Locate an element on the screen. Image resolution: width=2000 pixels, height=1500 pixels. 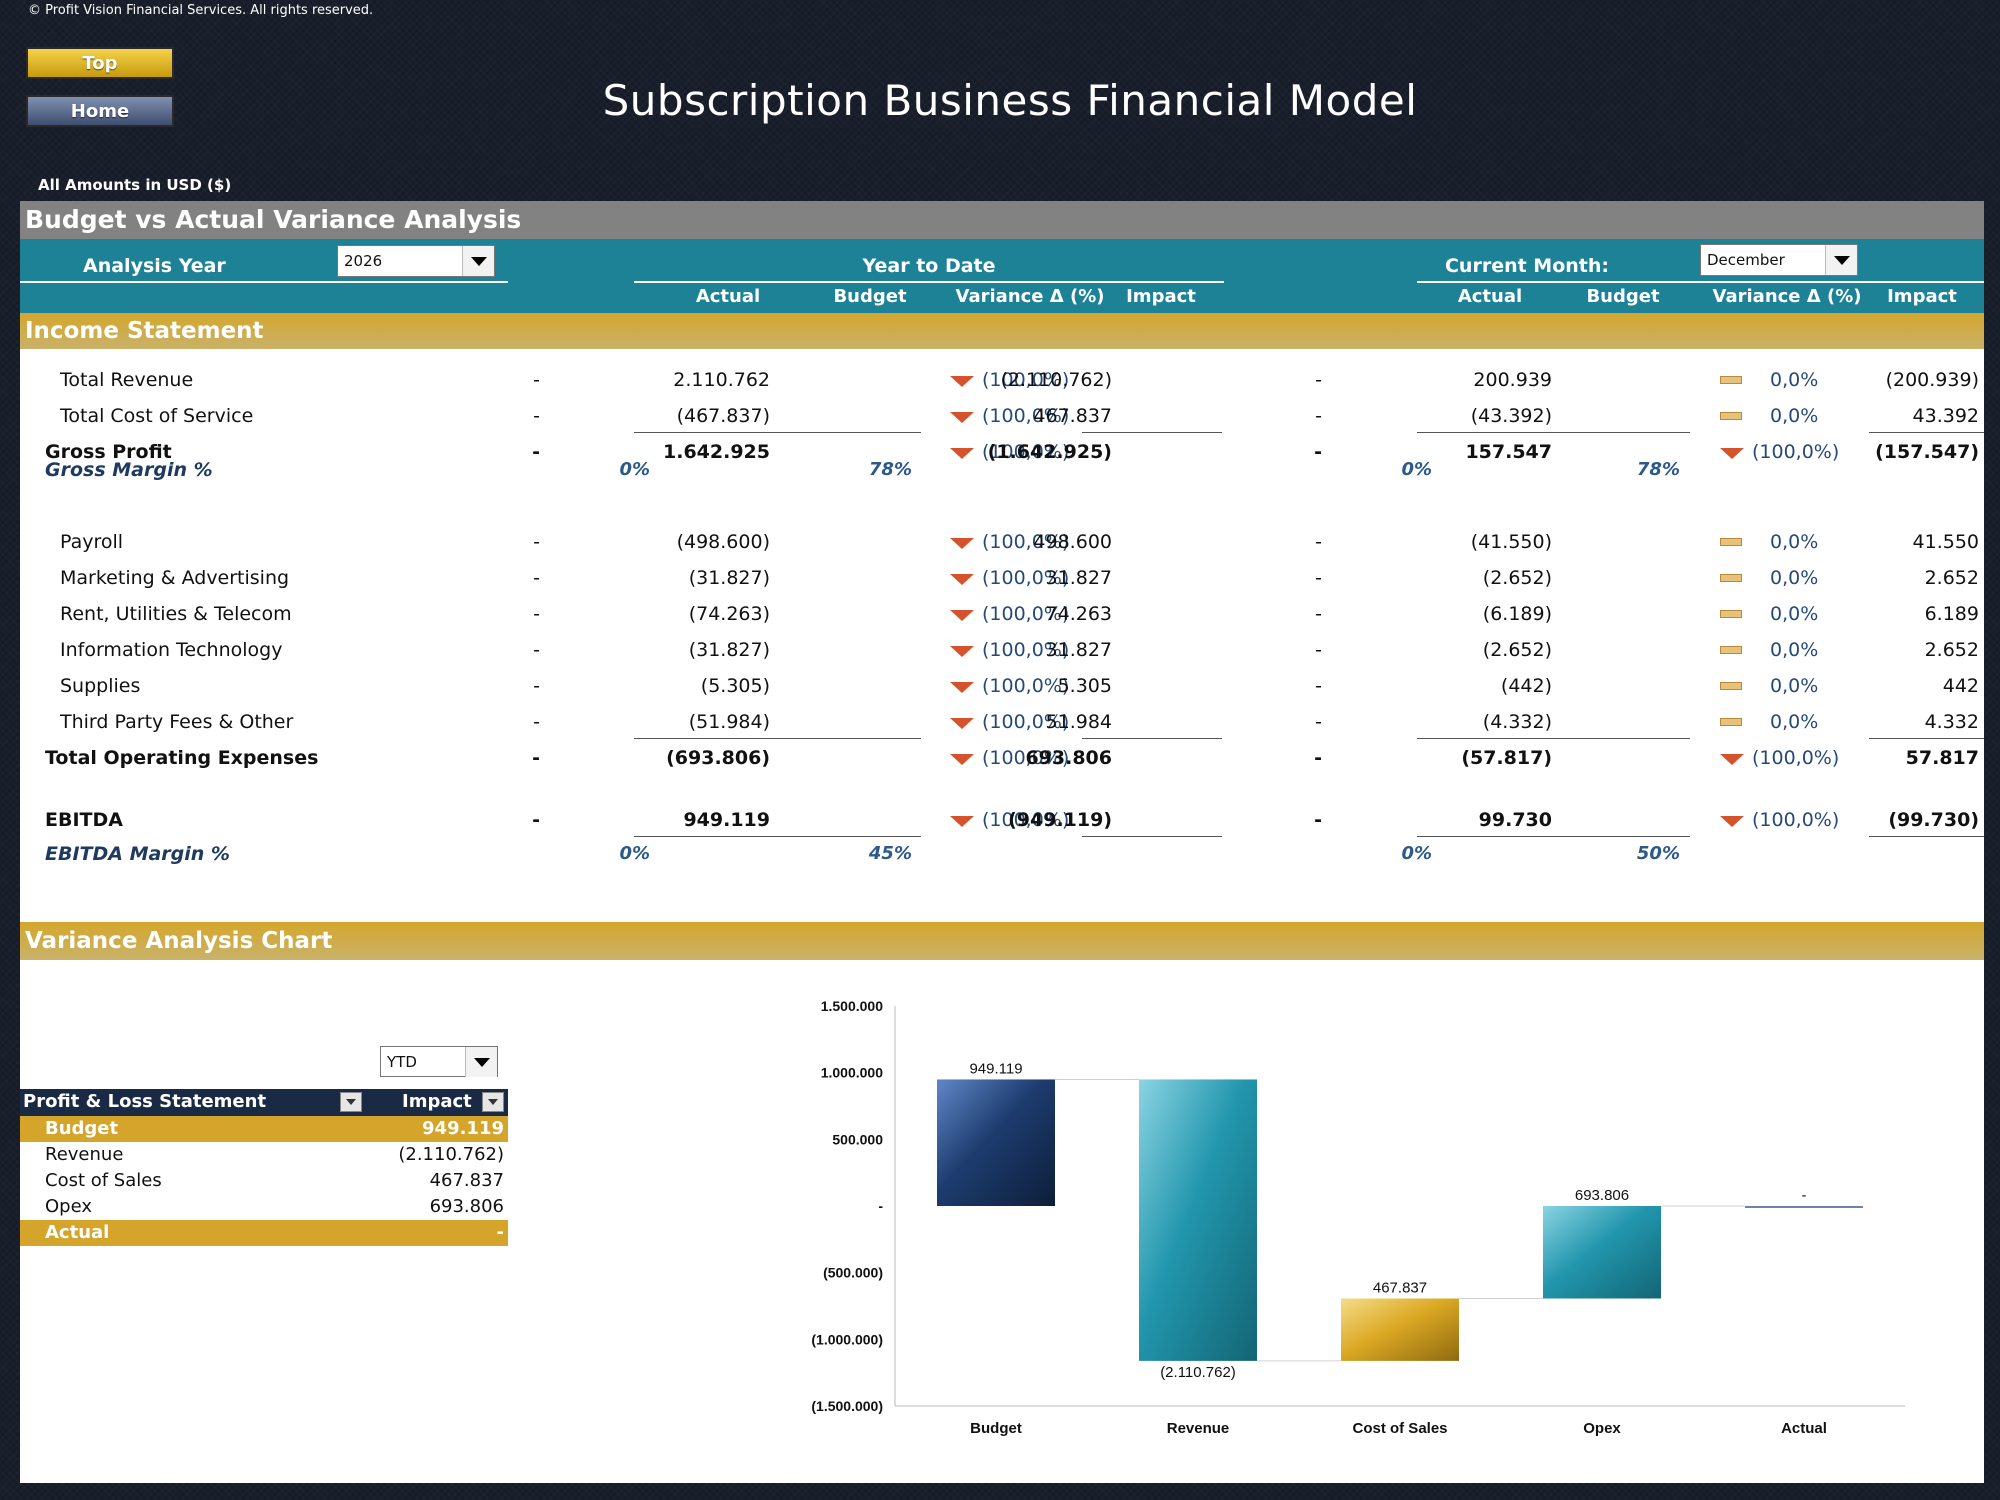
ytd-impact-cell: 31.827 is located at coordinates (1078, 650).